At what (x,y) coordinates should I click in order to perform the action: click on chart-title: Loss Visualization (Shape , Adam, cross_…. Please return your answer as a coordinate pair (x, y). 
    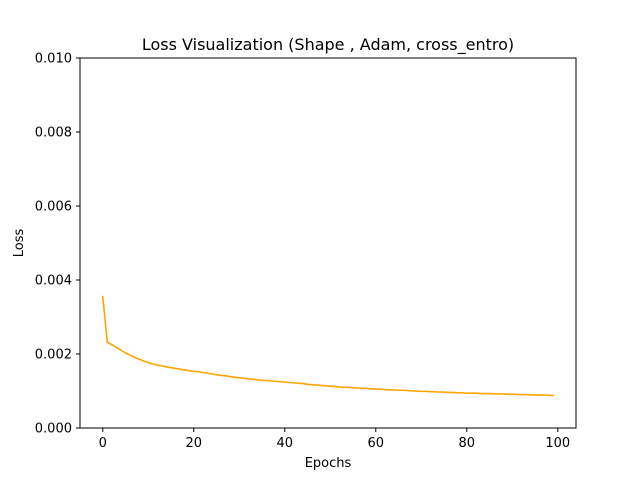
    Looking at the image, I should click on (328, 45).